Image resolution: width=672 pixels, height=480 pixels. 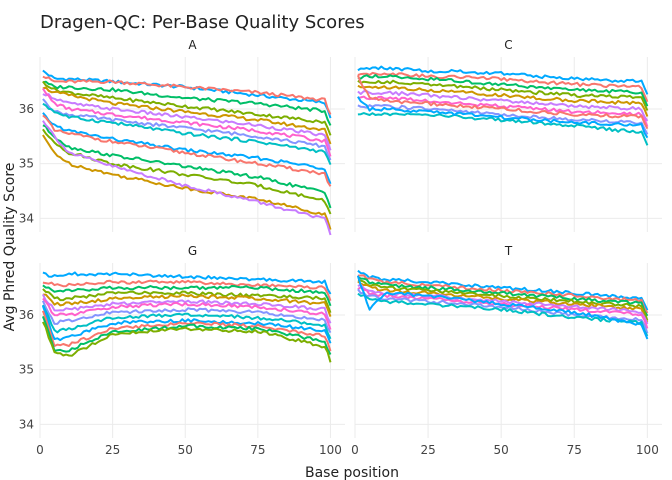 What do you see at coordinates (10, 247) in the screenshot?
I see `y-axis-title: Avg Phred Quality Score` at bounding box center [10, 247].